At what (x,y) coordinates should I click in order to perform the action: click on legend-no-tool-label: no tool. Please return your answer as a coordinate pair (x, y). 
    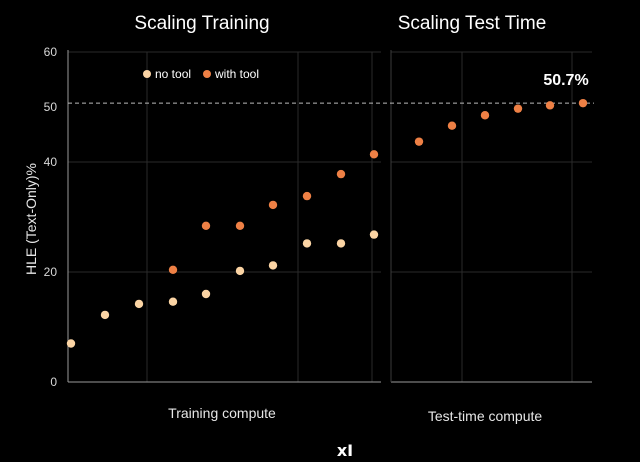
    Looking at the image, I should click on (173, 74).